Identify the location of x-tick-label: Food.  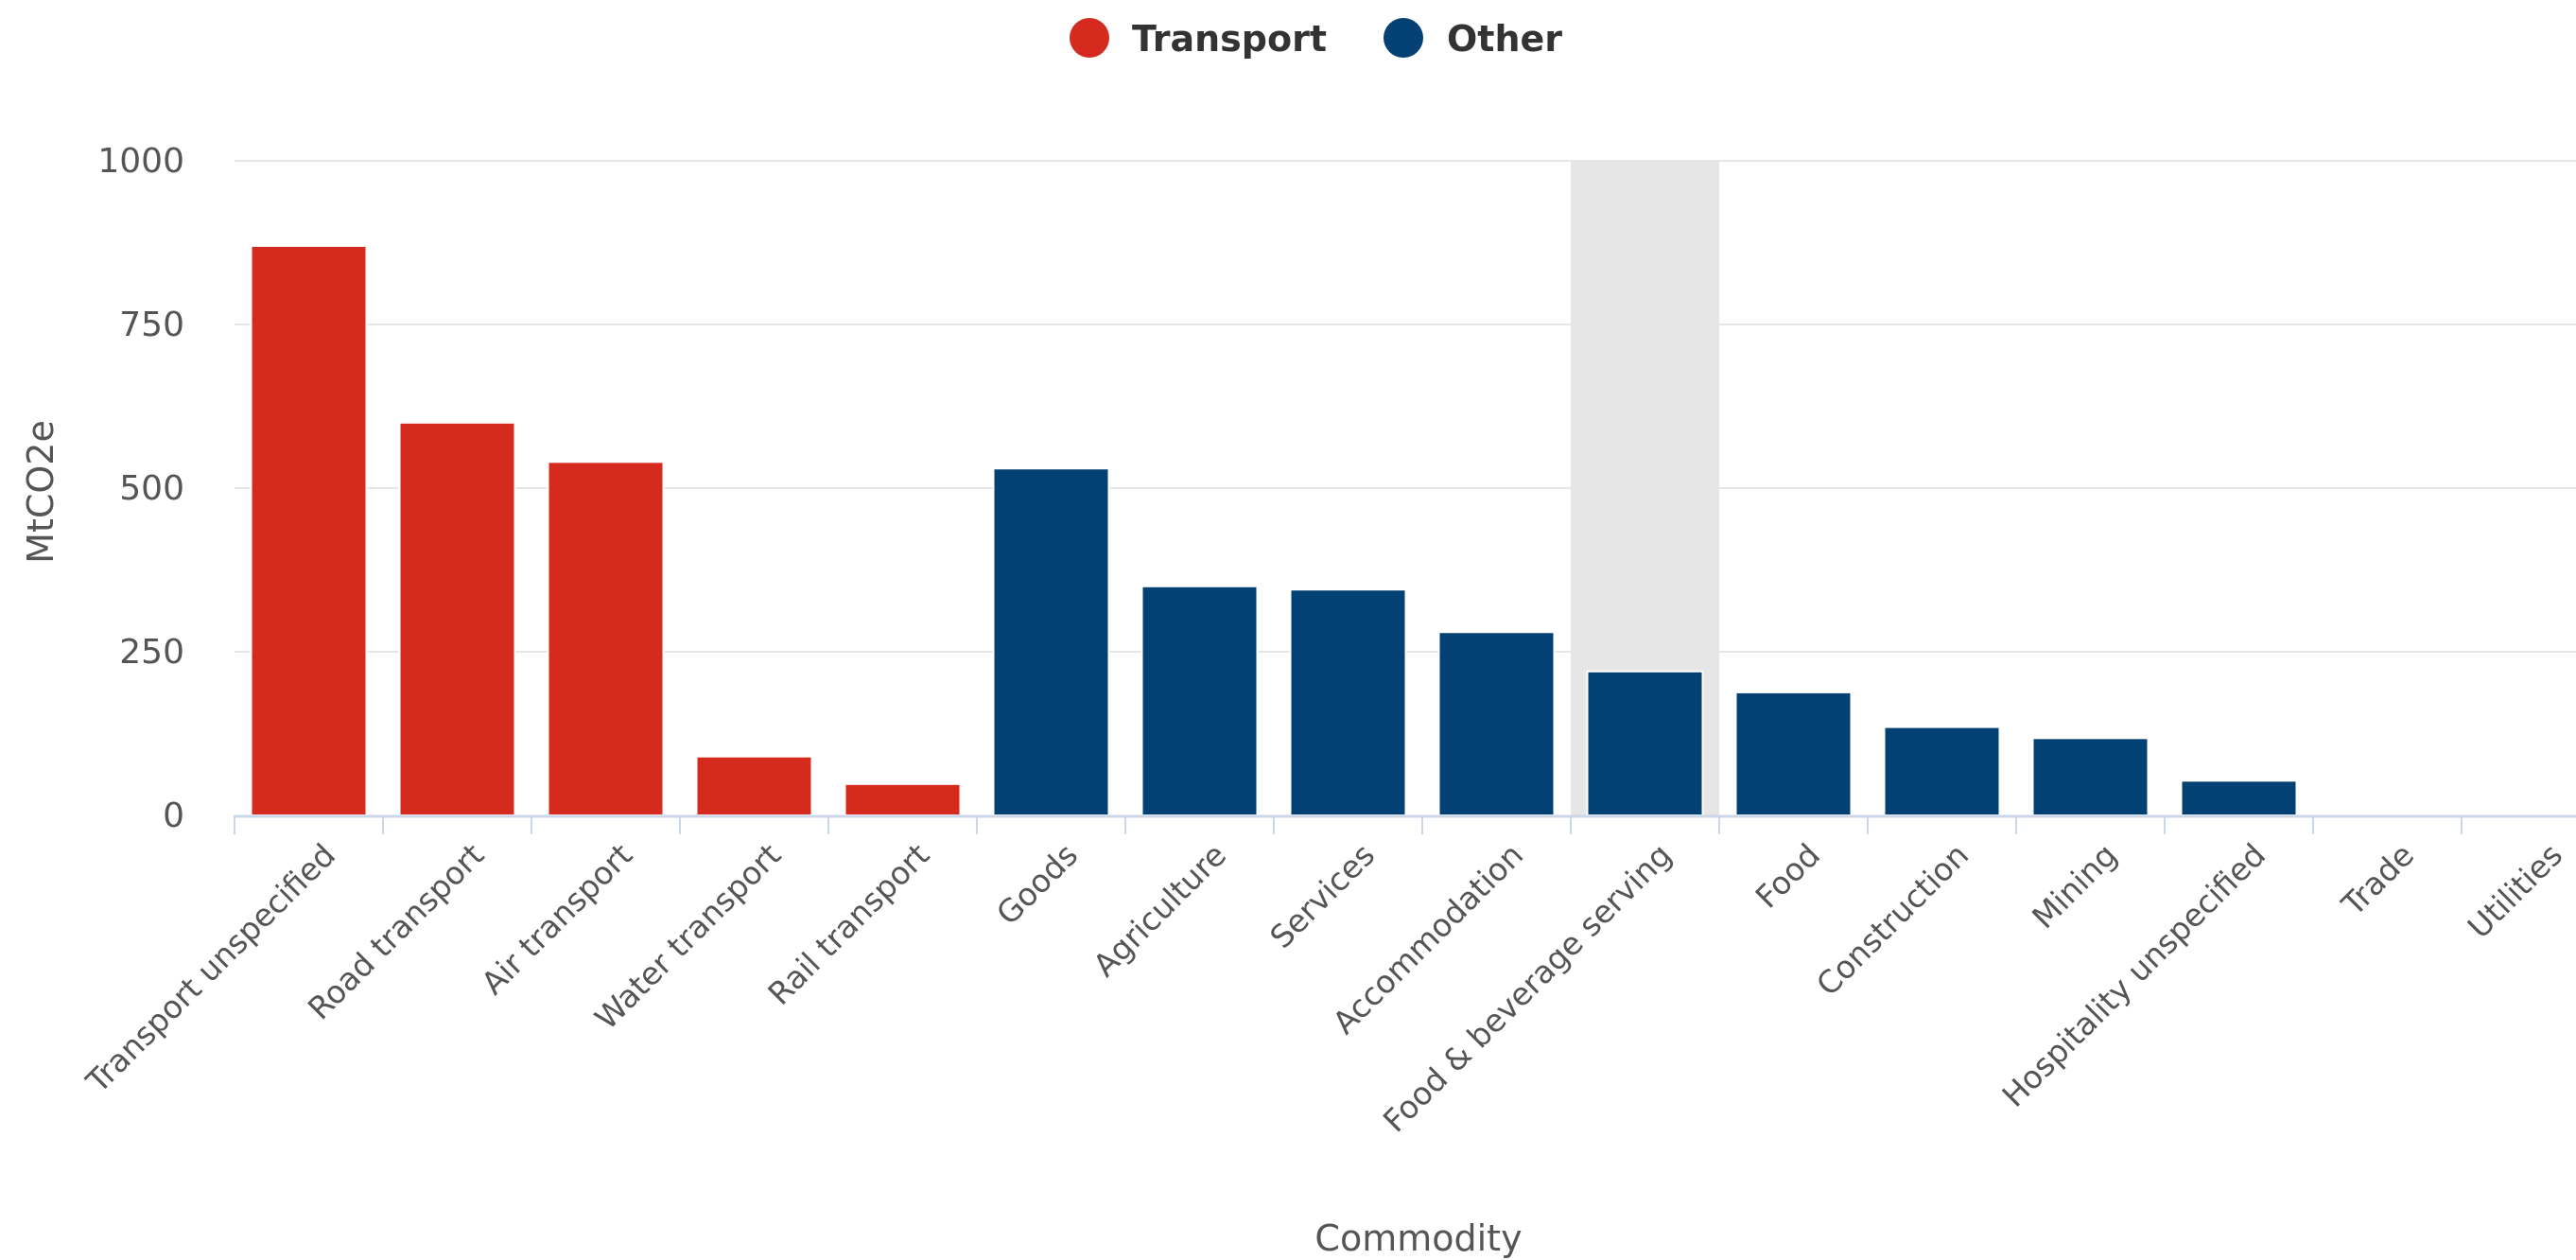
(1788, 876).